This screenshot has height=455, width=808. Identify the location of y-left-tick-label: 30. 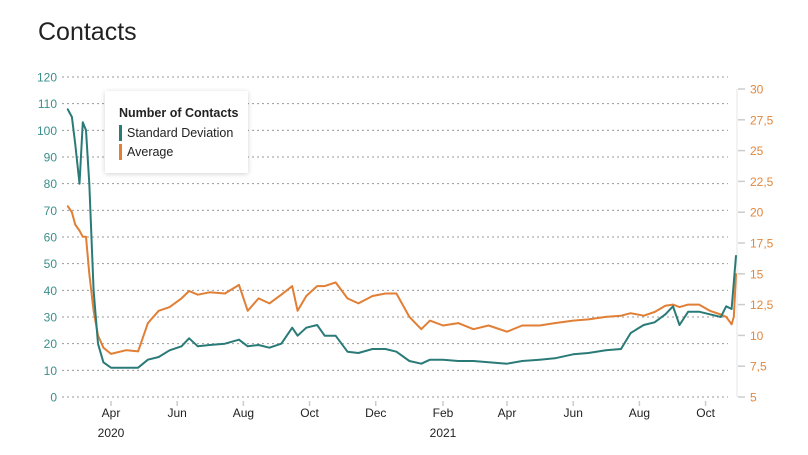
(51, 318).